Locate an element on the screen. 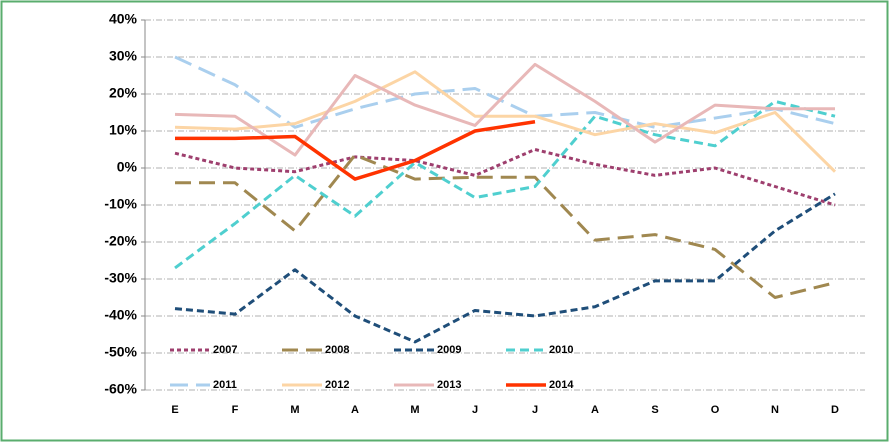  y-tick-label: 20% is located at coordinates (123, 93).